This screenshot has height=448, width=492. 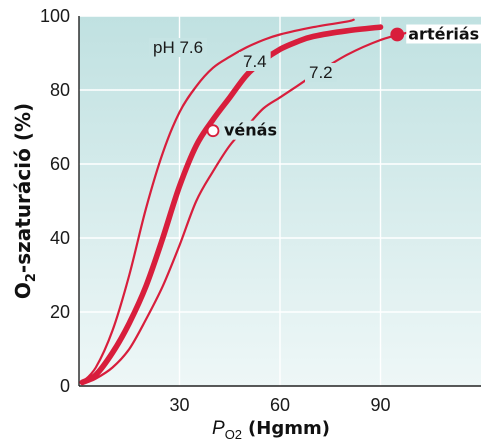 What do you see at coordinates (344, 82) in the screenshot?
I see `points: artériás vénás` at bounding box center [344, 82].